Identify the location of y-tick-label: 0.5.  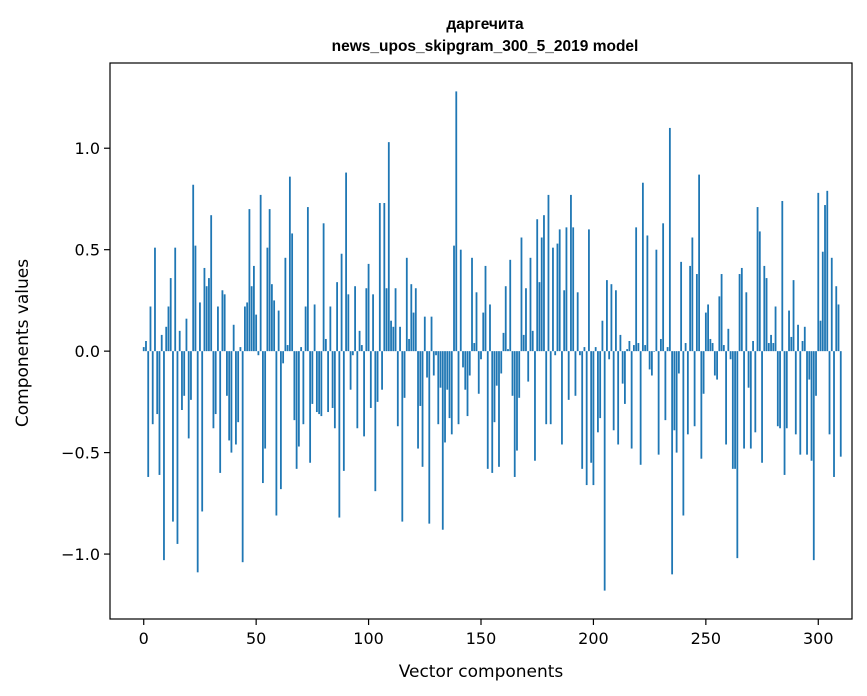
(87, 250).